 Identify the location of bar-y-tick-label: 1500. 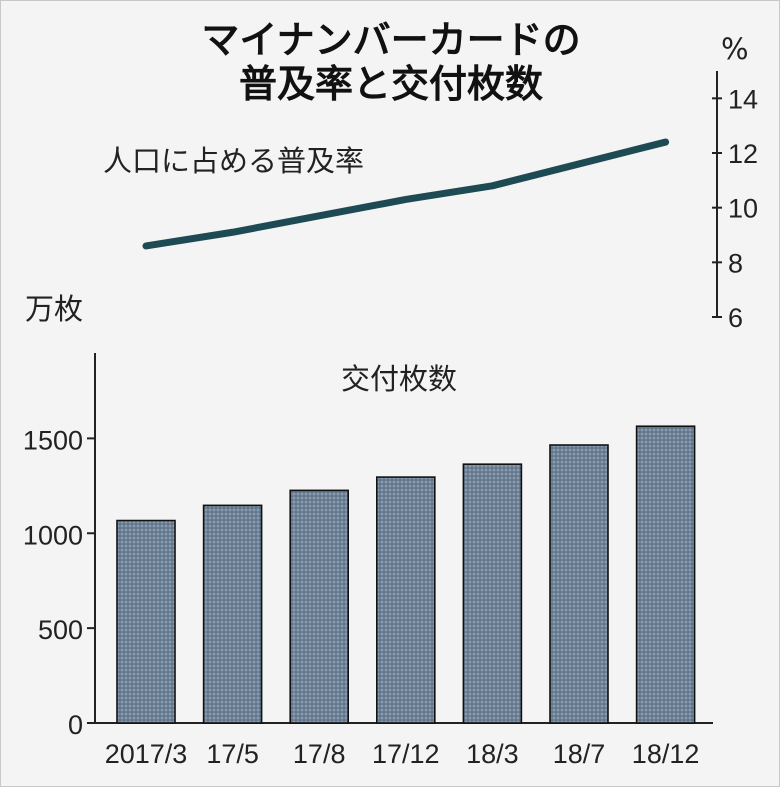
(53, 440).